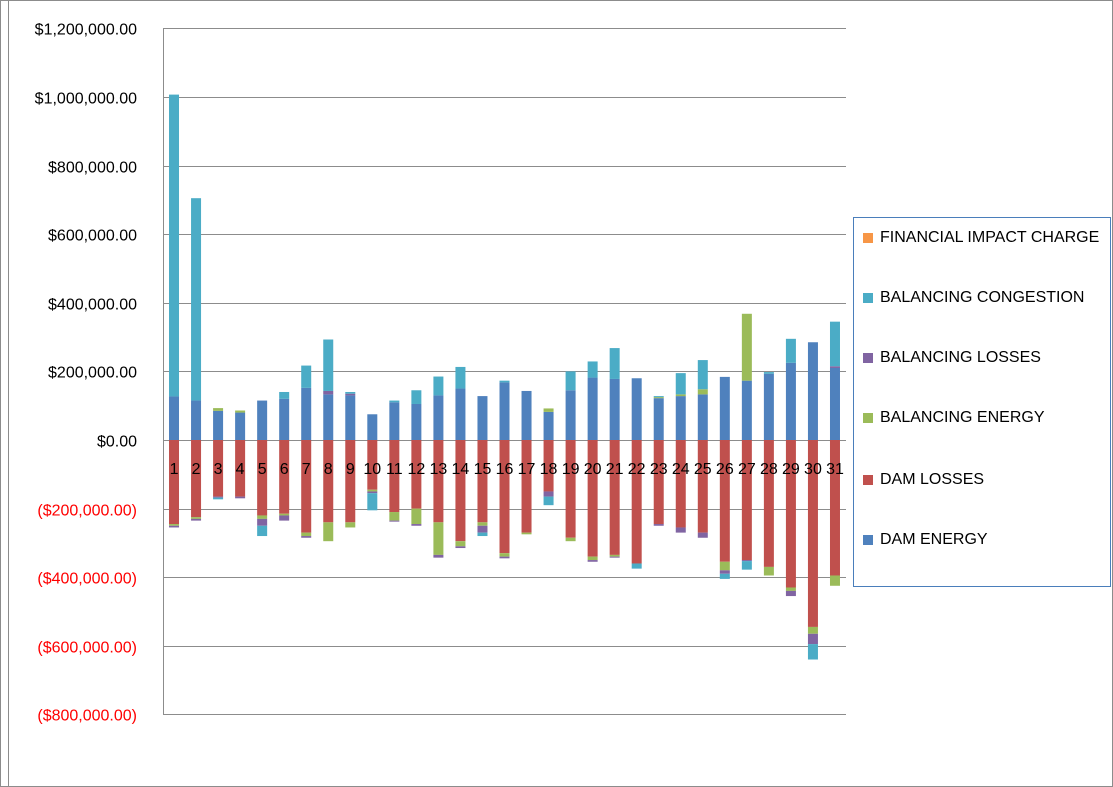 The height and width of the screenshot is (787, 1113). I want to click on x-tick-label: 2, so click(196, 469).